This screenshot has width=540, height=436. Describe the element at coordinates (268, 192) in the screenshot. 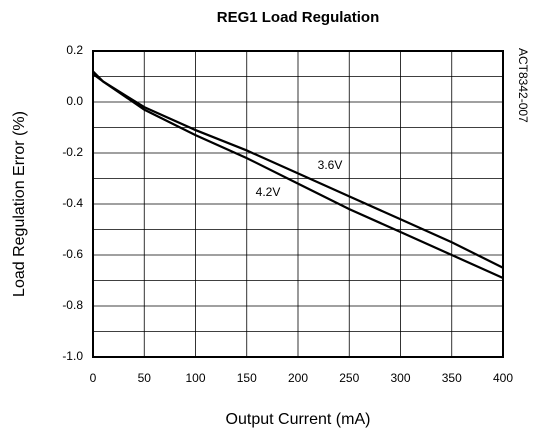

I see `series-label: 4.2V` at that location.